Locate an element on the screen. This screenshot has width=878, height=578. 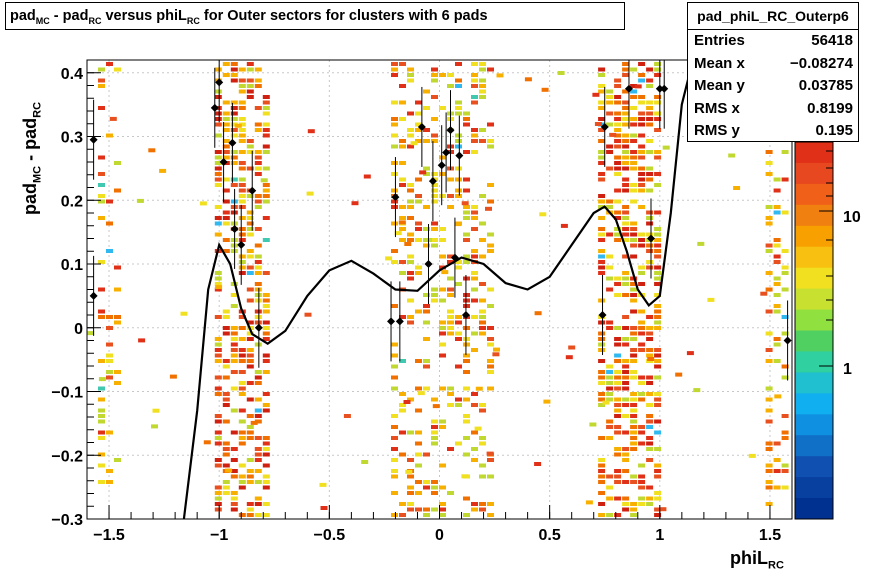
y-axis: −0.3 −0.2 −0.1 0 0.1 0.2 0.3 0.4 is located at coordinates (76, 297).